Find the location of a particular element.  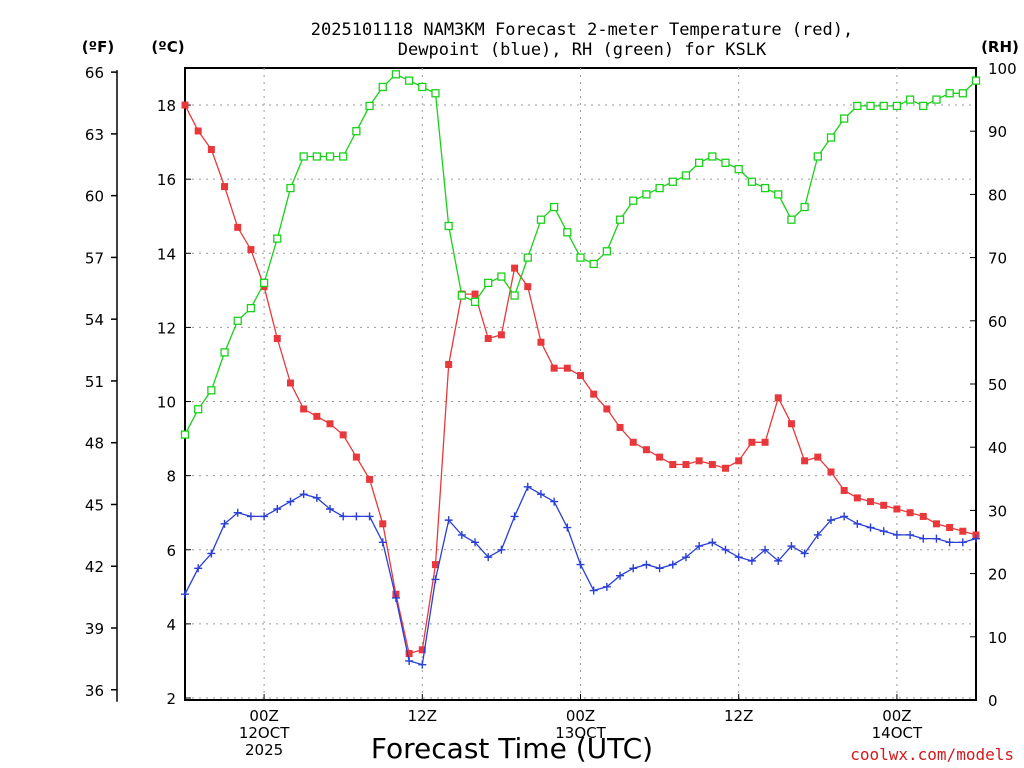

fahrenheit-tick-label: 36 is located at coordinates (94, 691).